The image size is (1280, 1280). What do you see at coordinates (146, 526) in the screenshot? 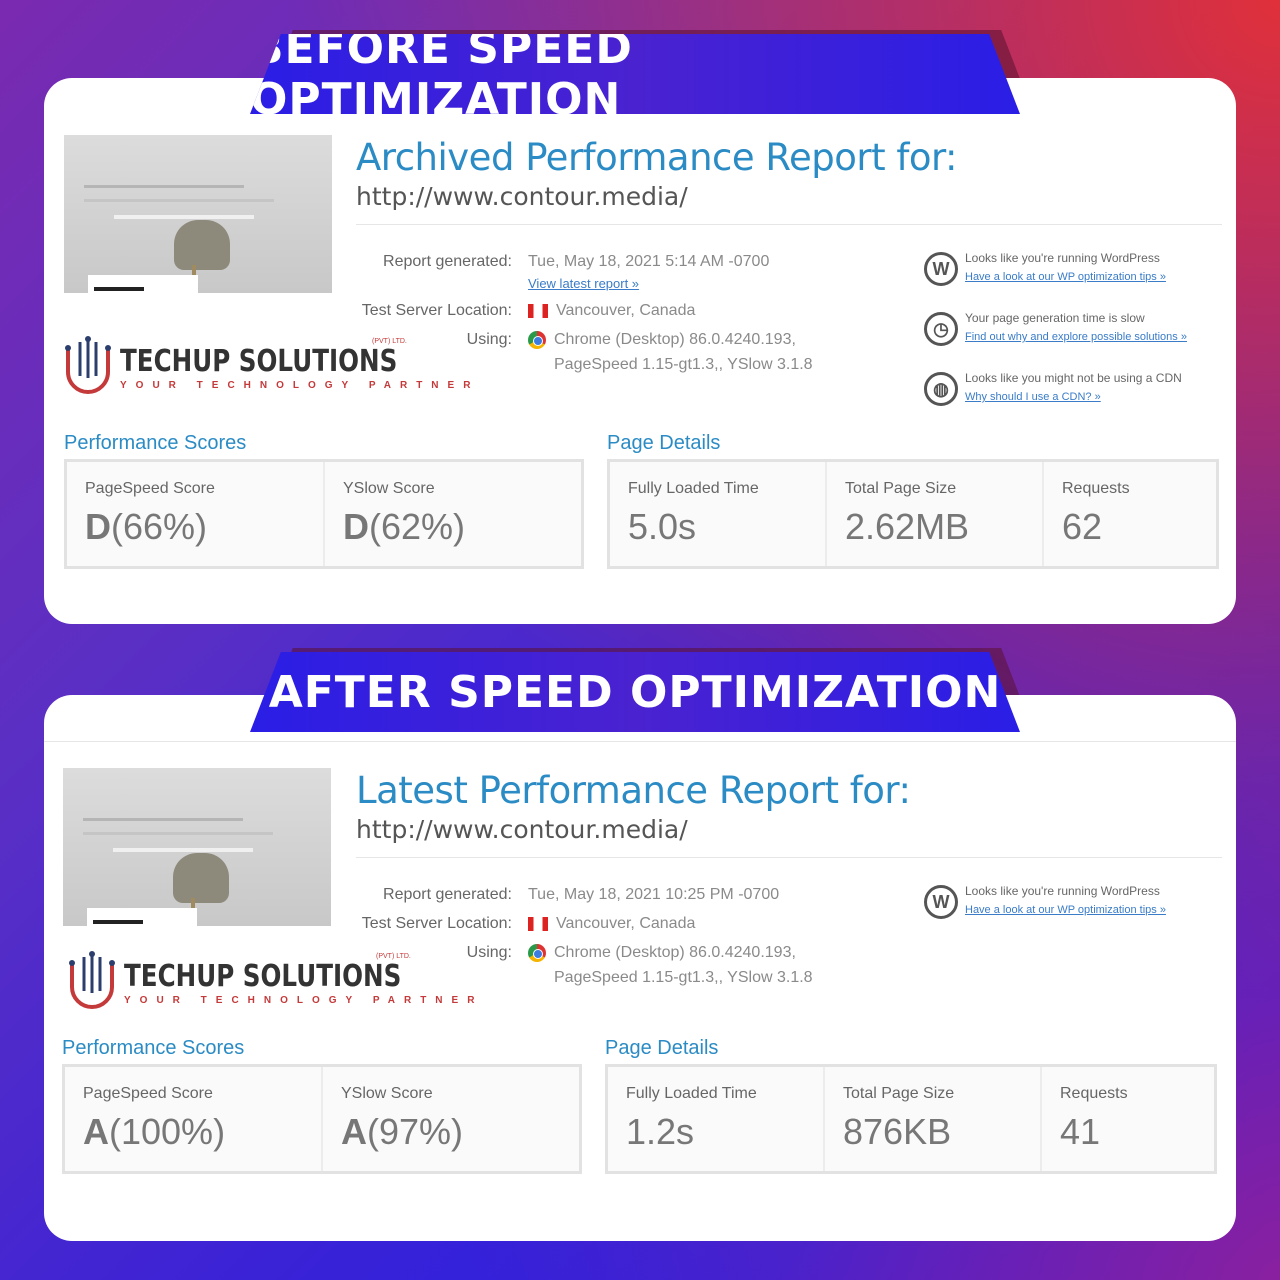
I see `pagespeed-score: D(66%)` at bounding box center [146, 526].